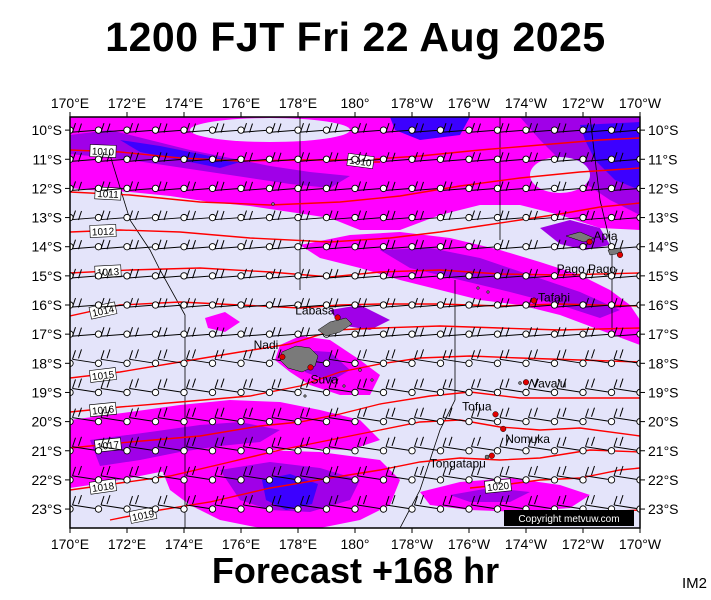  I want to click on lat-label-left: 19°S, so click(46, 392).